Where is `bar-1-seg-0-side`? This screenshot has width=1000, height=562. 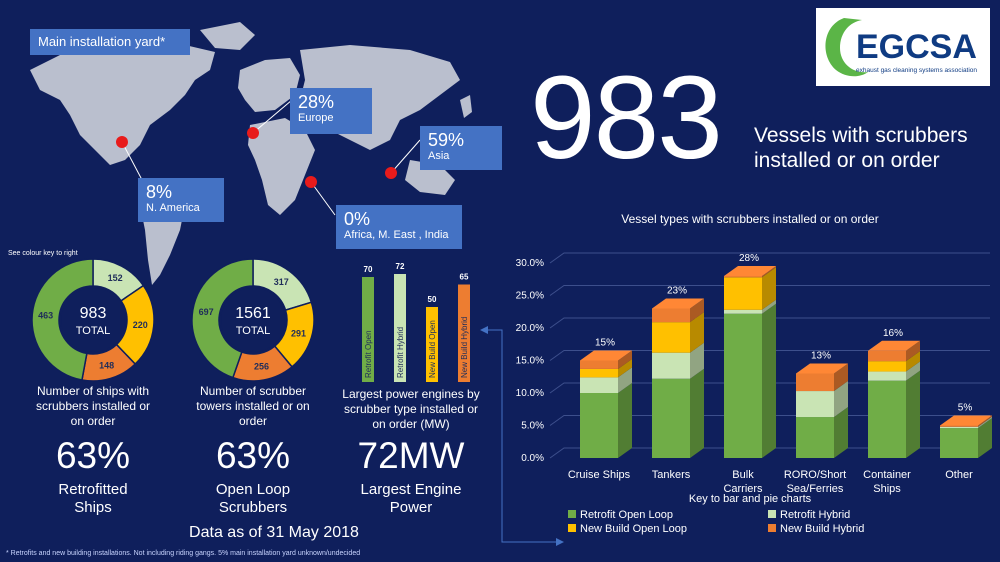 bar-1-seg-0-side is located at coordinates (697, 413).